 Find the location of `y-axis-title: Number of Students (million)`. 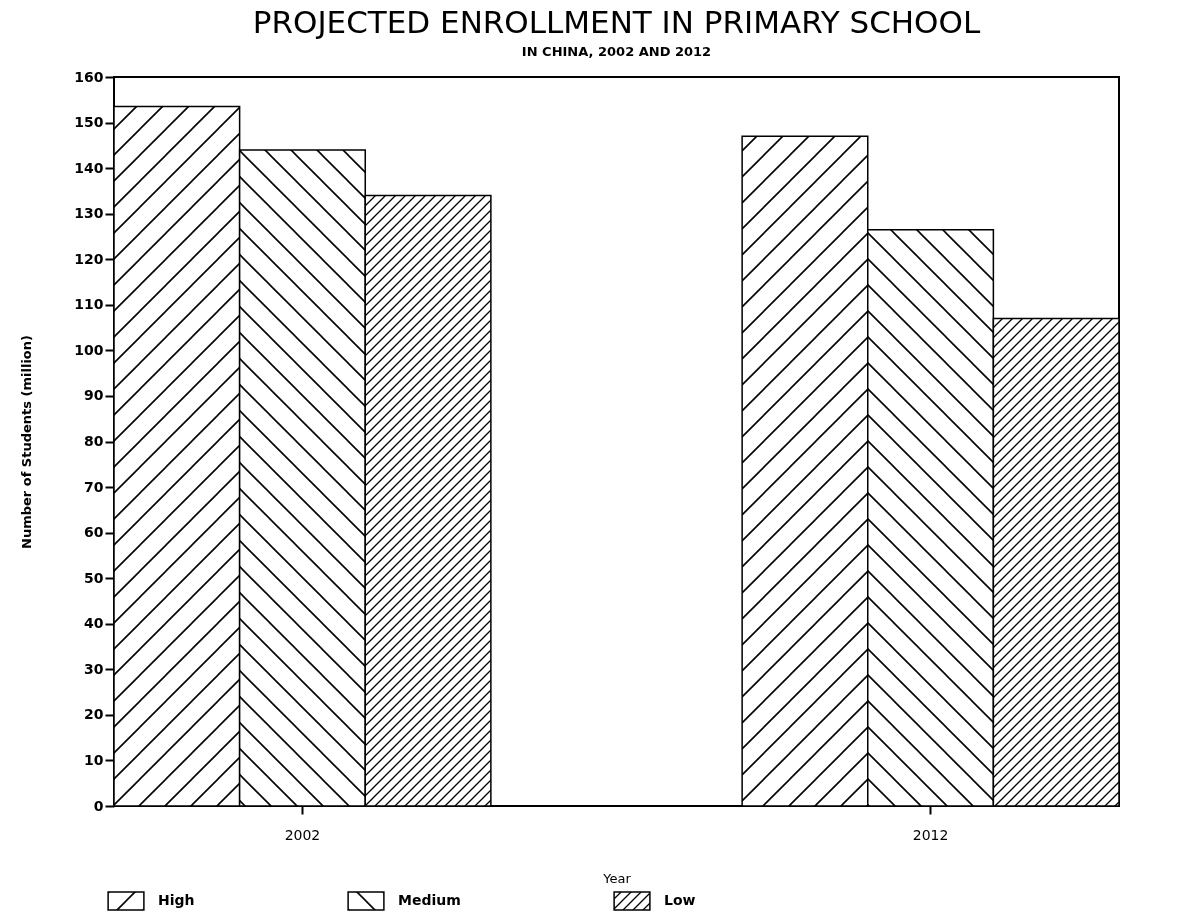

y-axis-title: Number of Students (million) is located at coordinates (27, 442).